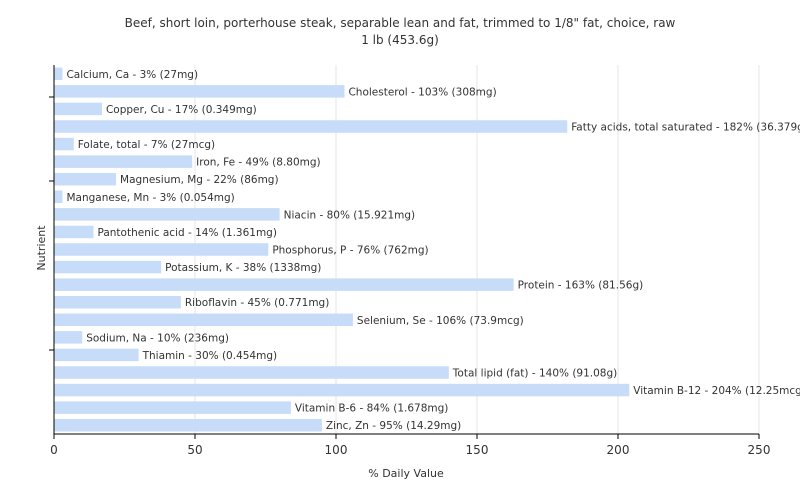 The image size is (800, 500). I want to click on bar-label: Folate, total - 7% (27mcg), so click(146, 145).